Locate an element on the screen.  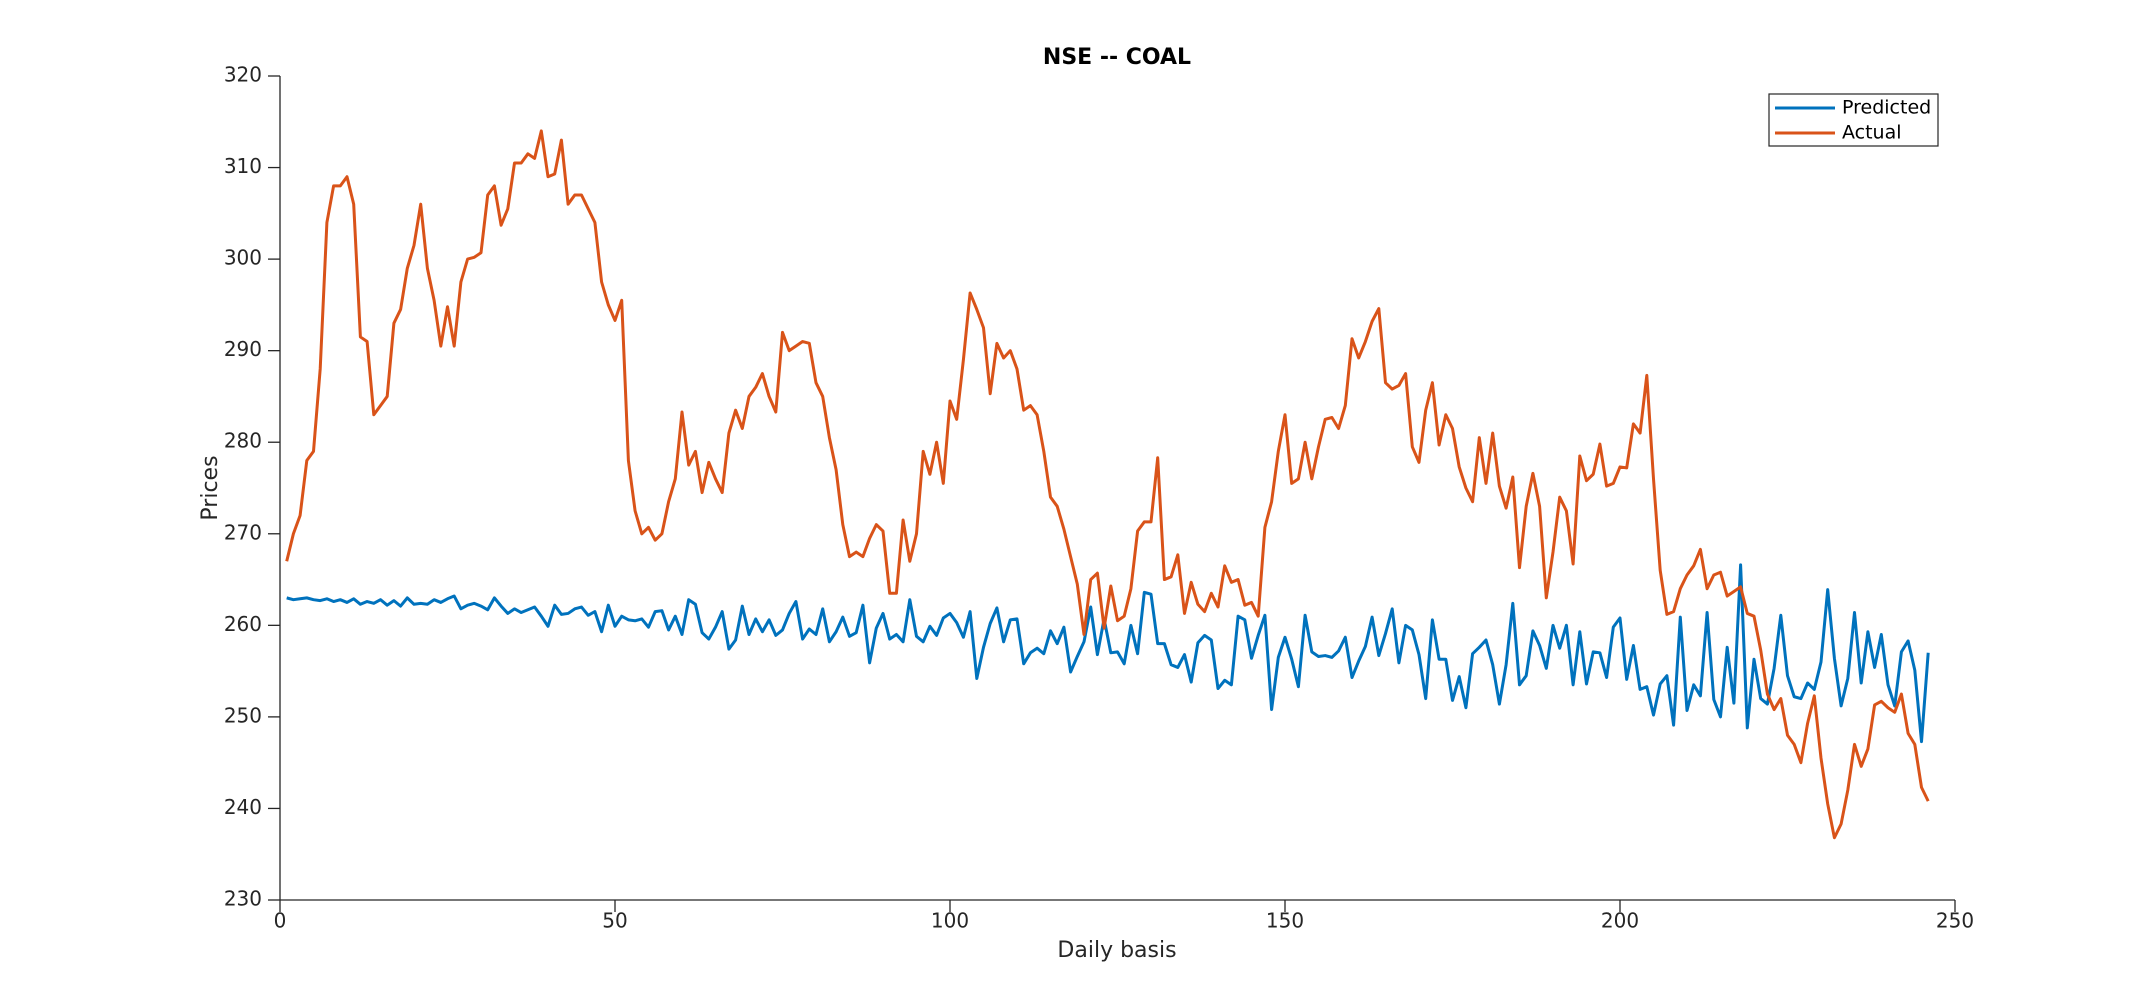
series-line is located at coordinates (1108, 653).